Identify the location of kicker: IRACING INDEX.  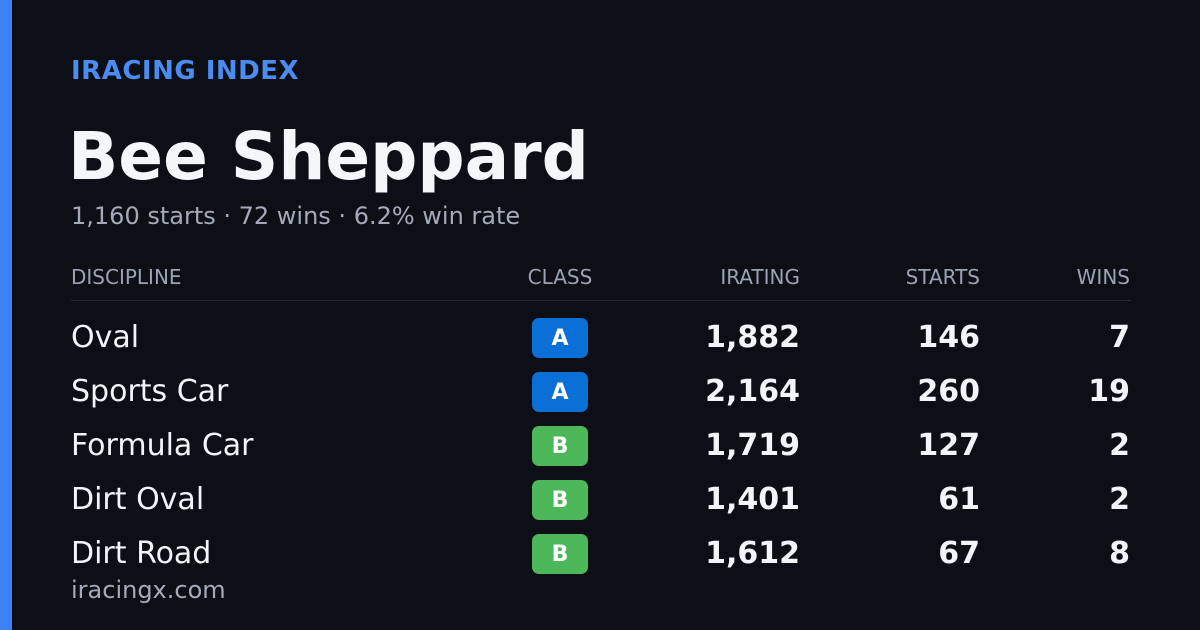
(185, 71).